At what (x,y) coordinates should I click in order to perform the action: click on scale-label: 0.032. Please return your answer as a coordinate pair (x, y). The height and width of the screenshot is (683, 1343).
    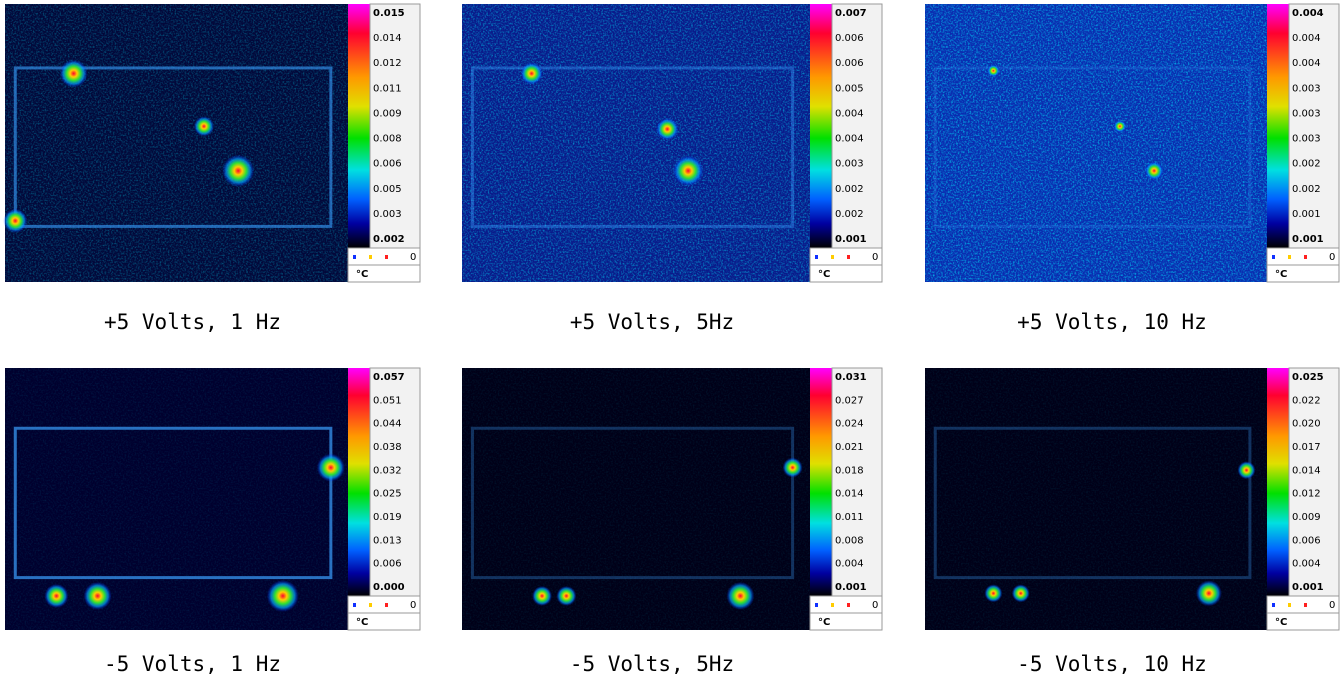
    Looking at the image, I should click on (387, 470).